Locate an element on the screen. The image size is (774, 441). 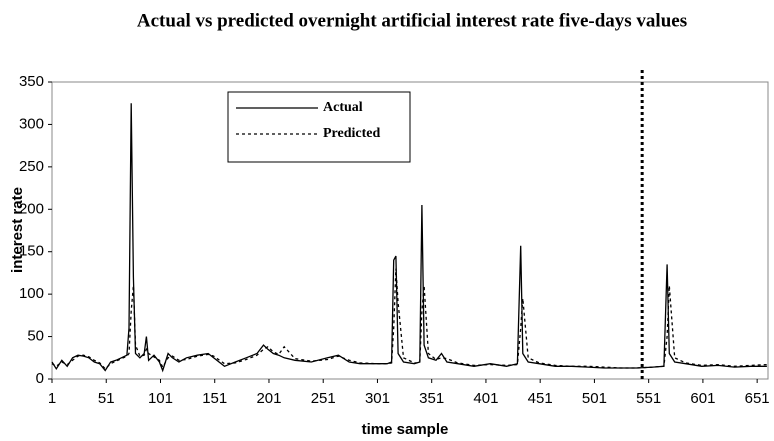
y-tick-label: 100 is located at coordinates (31, 293).